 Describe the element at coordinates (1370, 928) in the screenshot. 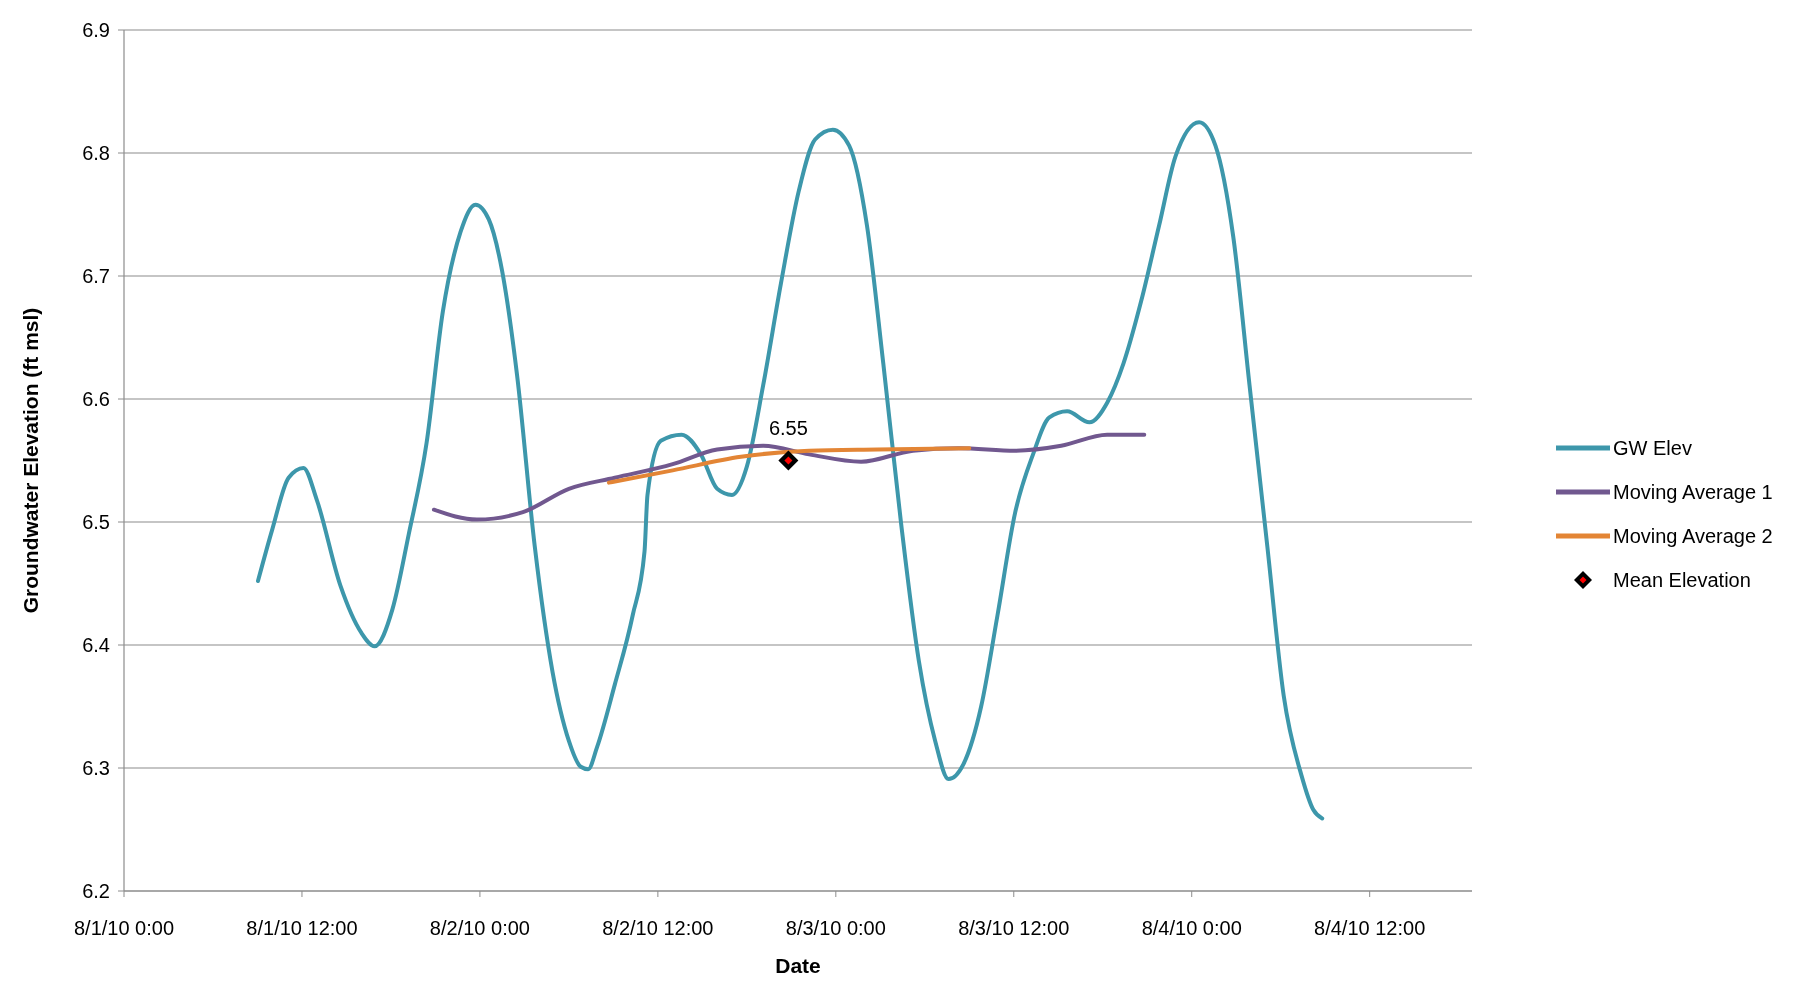

I see `x-tick-label: 8/4/10 12:00` at that location.